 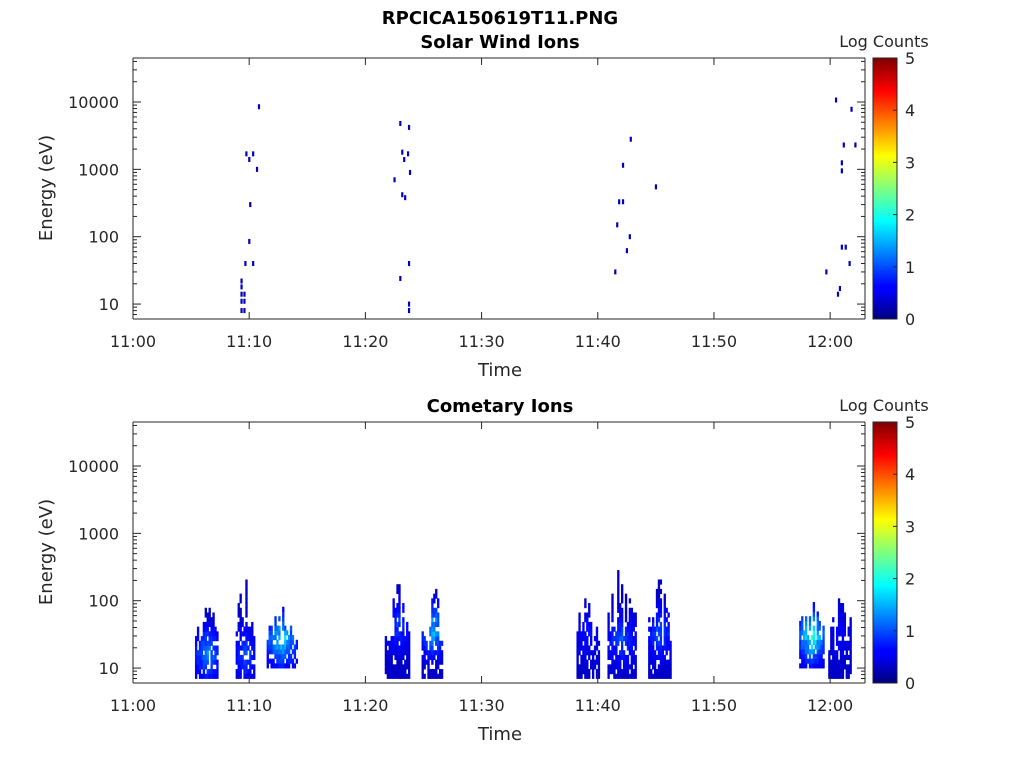 What do you see at coordinates (910, 683) in the screenshot?
I see `colorbar-tick-label: 0` at bounding box center [910, 683].